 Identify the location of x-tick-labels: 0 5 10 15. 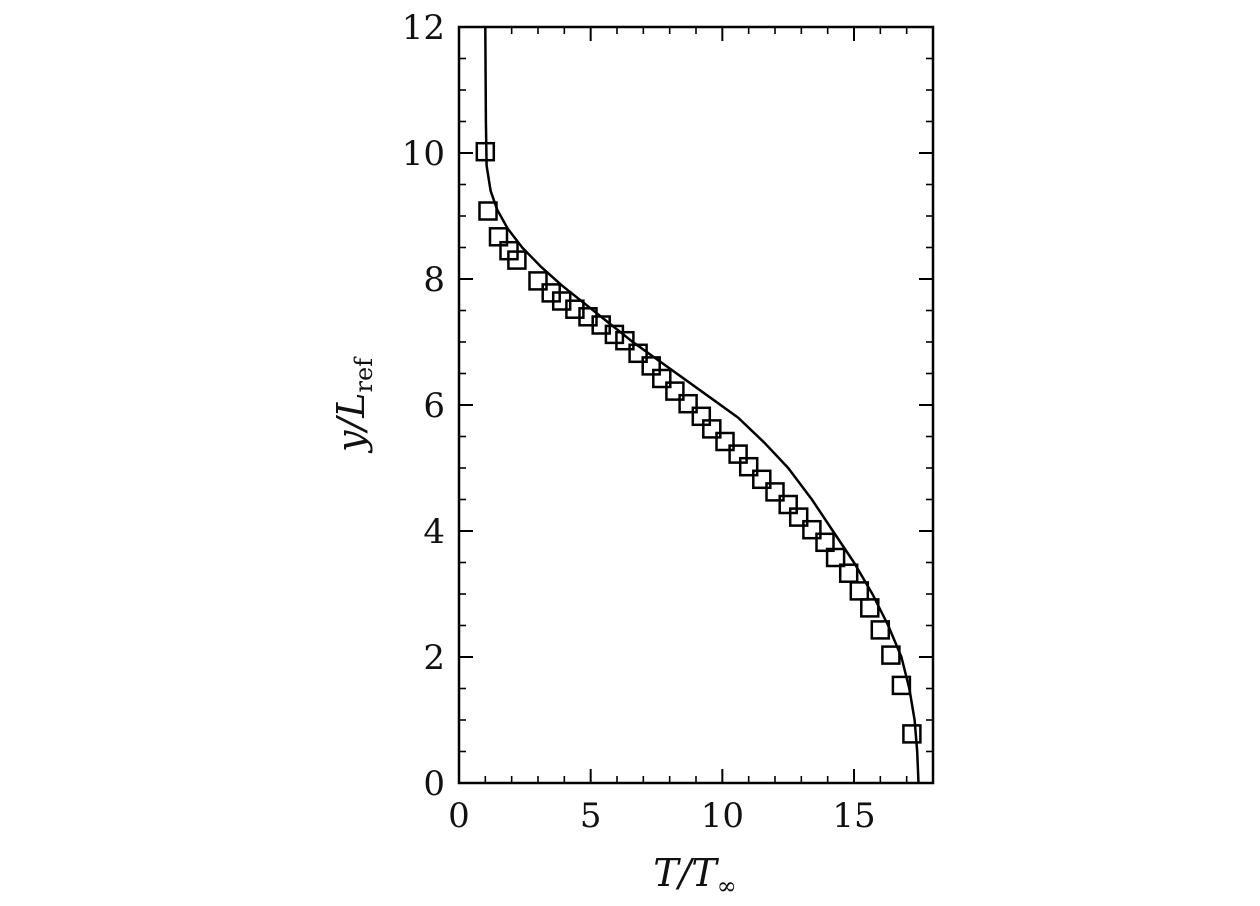
(661, 816).